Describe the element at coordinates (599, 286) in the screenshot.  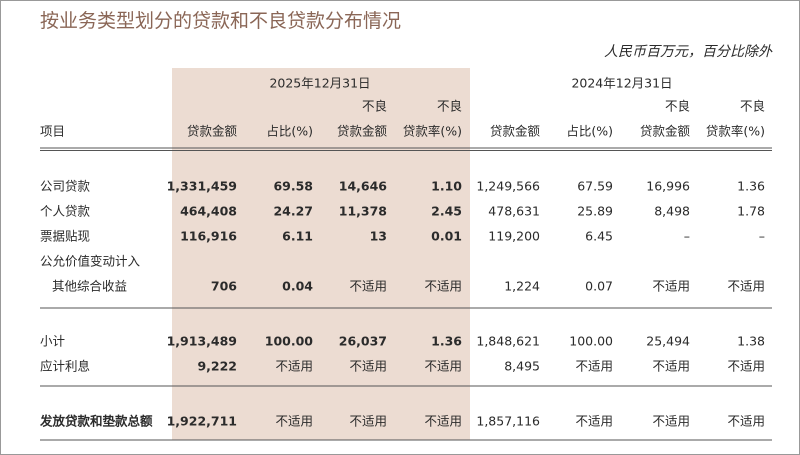
I see `cell: 0.07` at that location.